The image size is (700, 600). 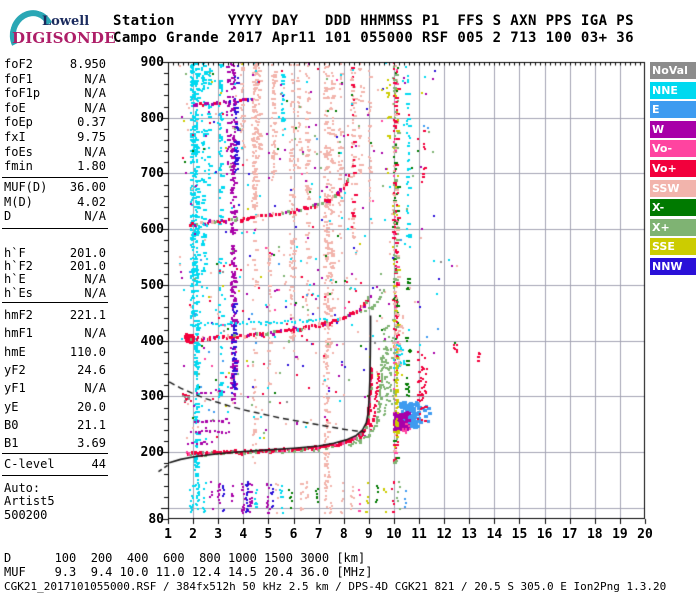 What do you see at coordinates (18, 201) in the screenshot?
I see `param-label: M(D)` at bounding box center [18, 201].